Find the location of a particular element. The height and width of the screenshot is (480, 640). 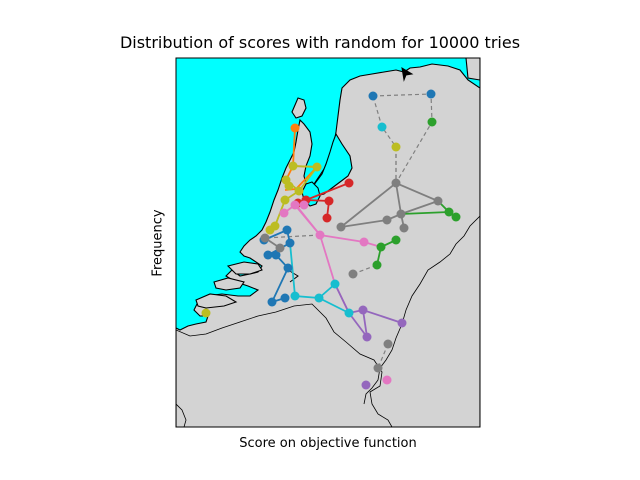

dashed-connection is located at coordinates (292, 236).